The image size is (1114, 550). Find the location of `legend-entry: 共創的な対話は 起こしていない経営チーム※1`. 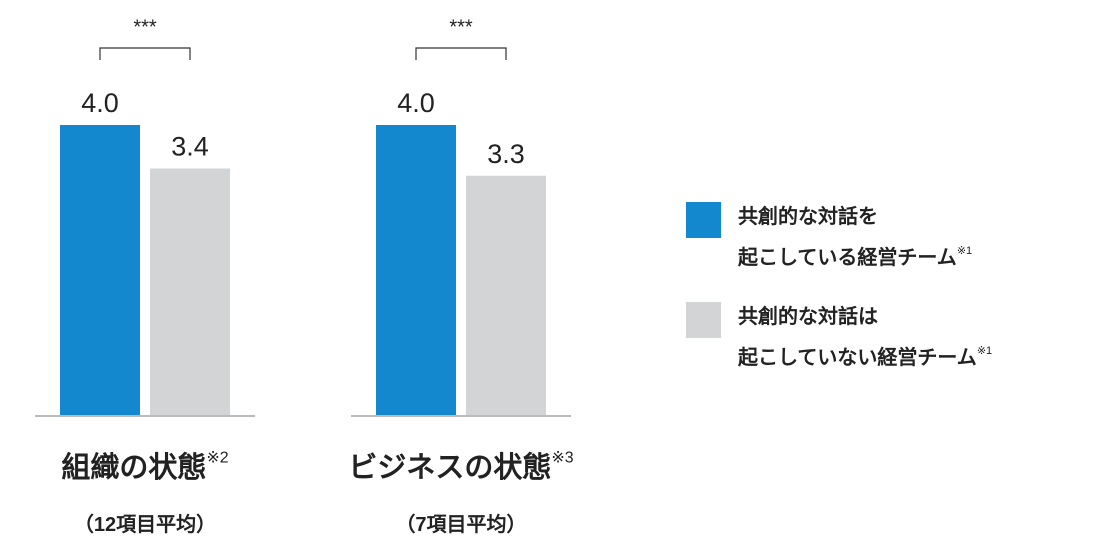

legend-entry: 共創的な対話は 起こしていない経営チーム※1 is located at coordinates (865, 337).